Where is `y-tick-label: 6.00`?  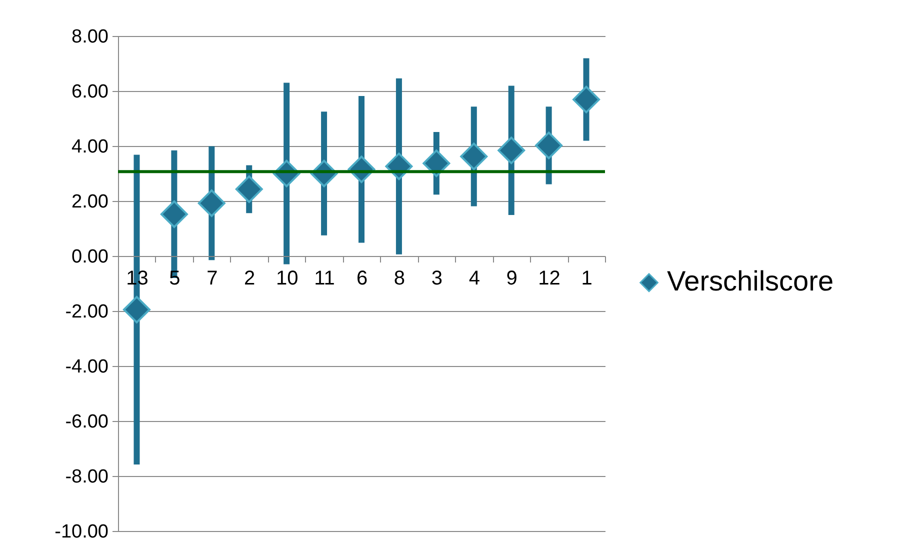 y-tick-label: 6.00 is located at coordinates (90, 92).